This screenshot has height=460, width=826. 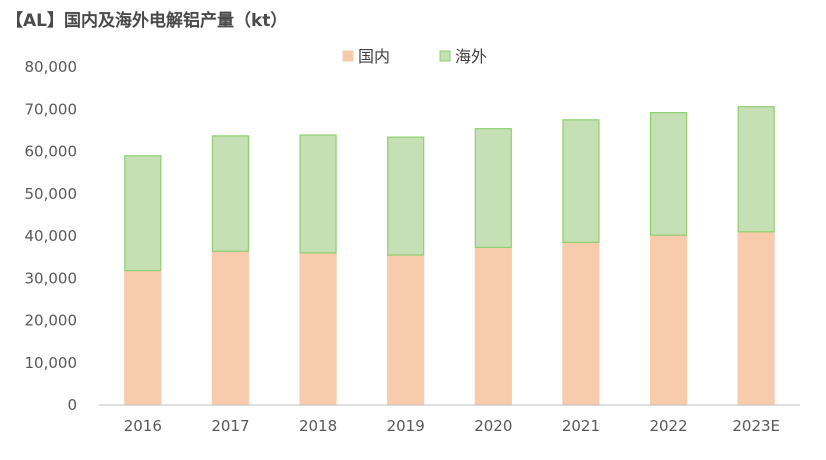 I want to click on bar-domestic-2017, so click(x=230, y=328).